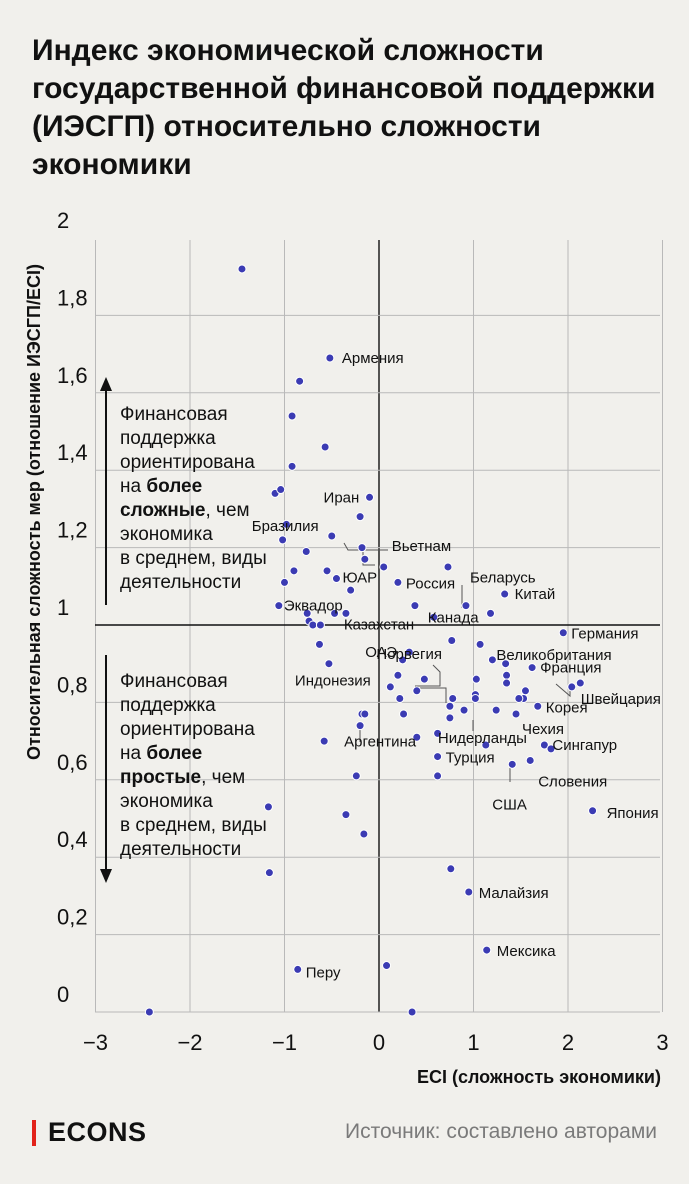 This screenshot has width=689, height=1184. I want to click on source-note: Источник: составлено авторами, so click(501, 1131).